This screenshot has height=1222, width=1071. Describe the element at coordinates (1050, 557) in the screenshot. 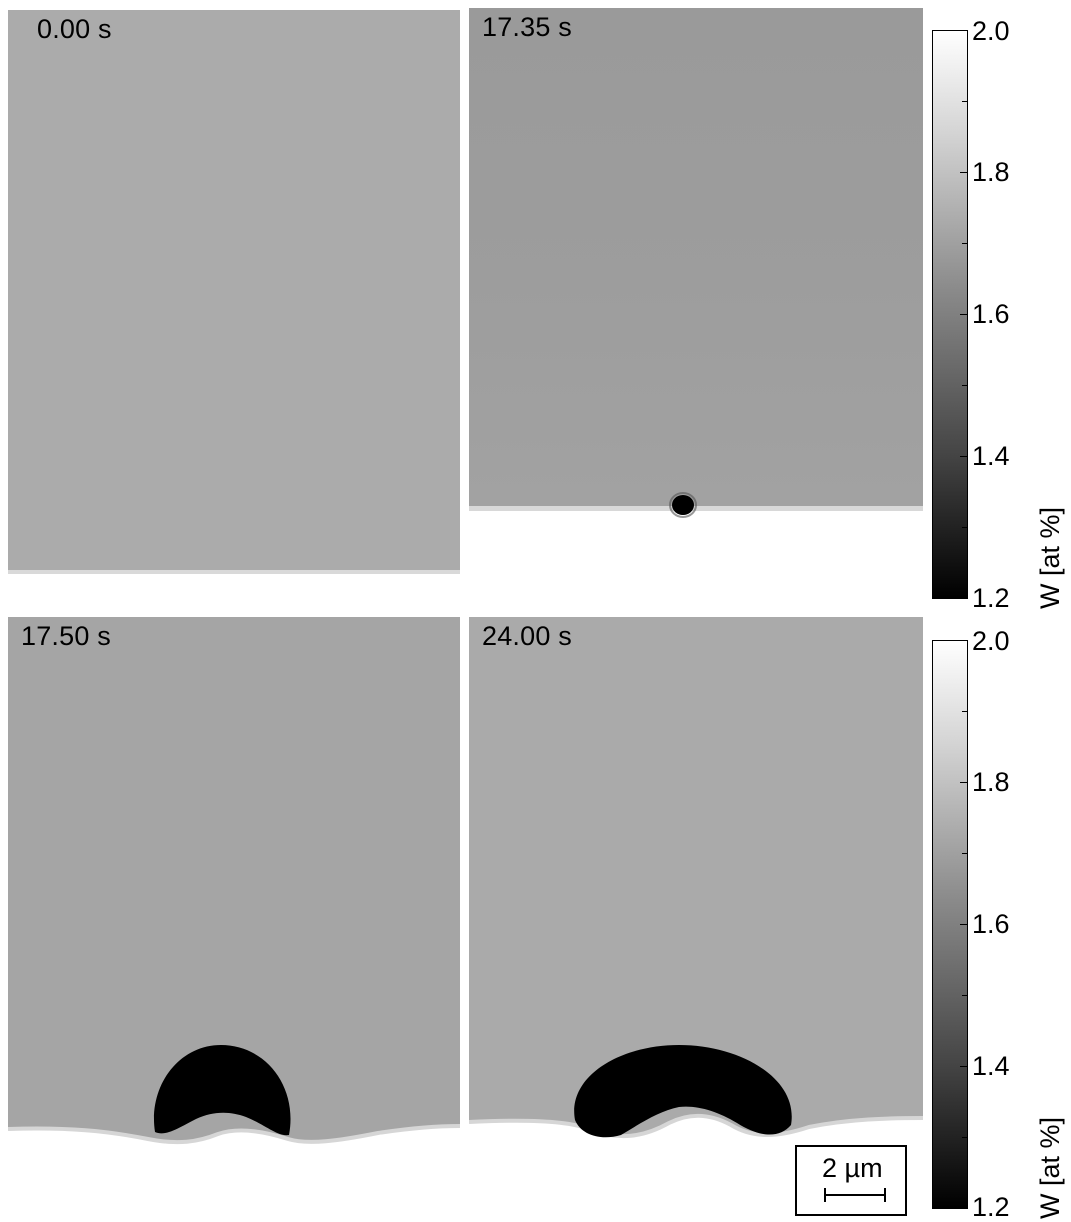

I see `colorbar-top-title: W [at %]` at that location.